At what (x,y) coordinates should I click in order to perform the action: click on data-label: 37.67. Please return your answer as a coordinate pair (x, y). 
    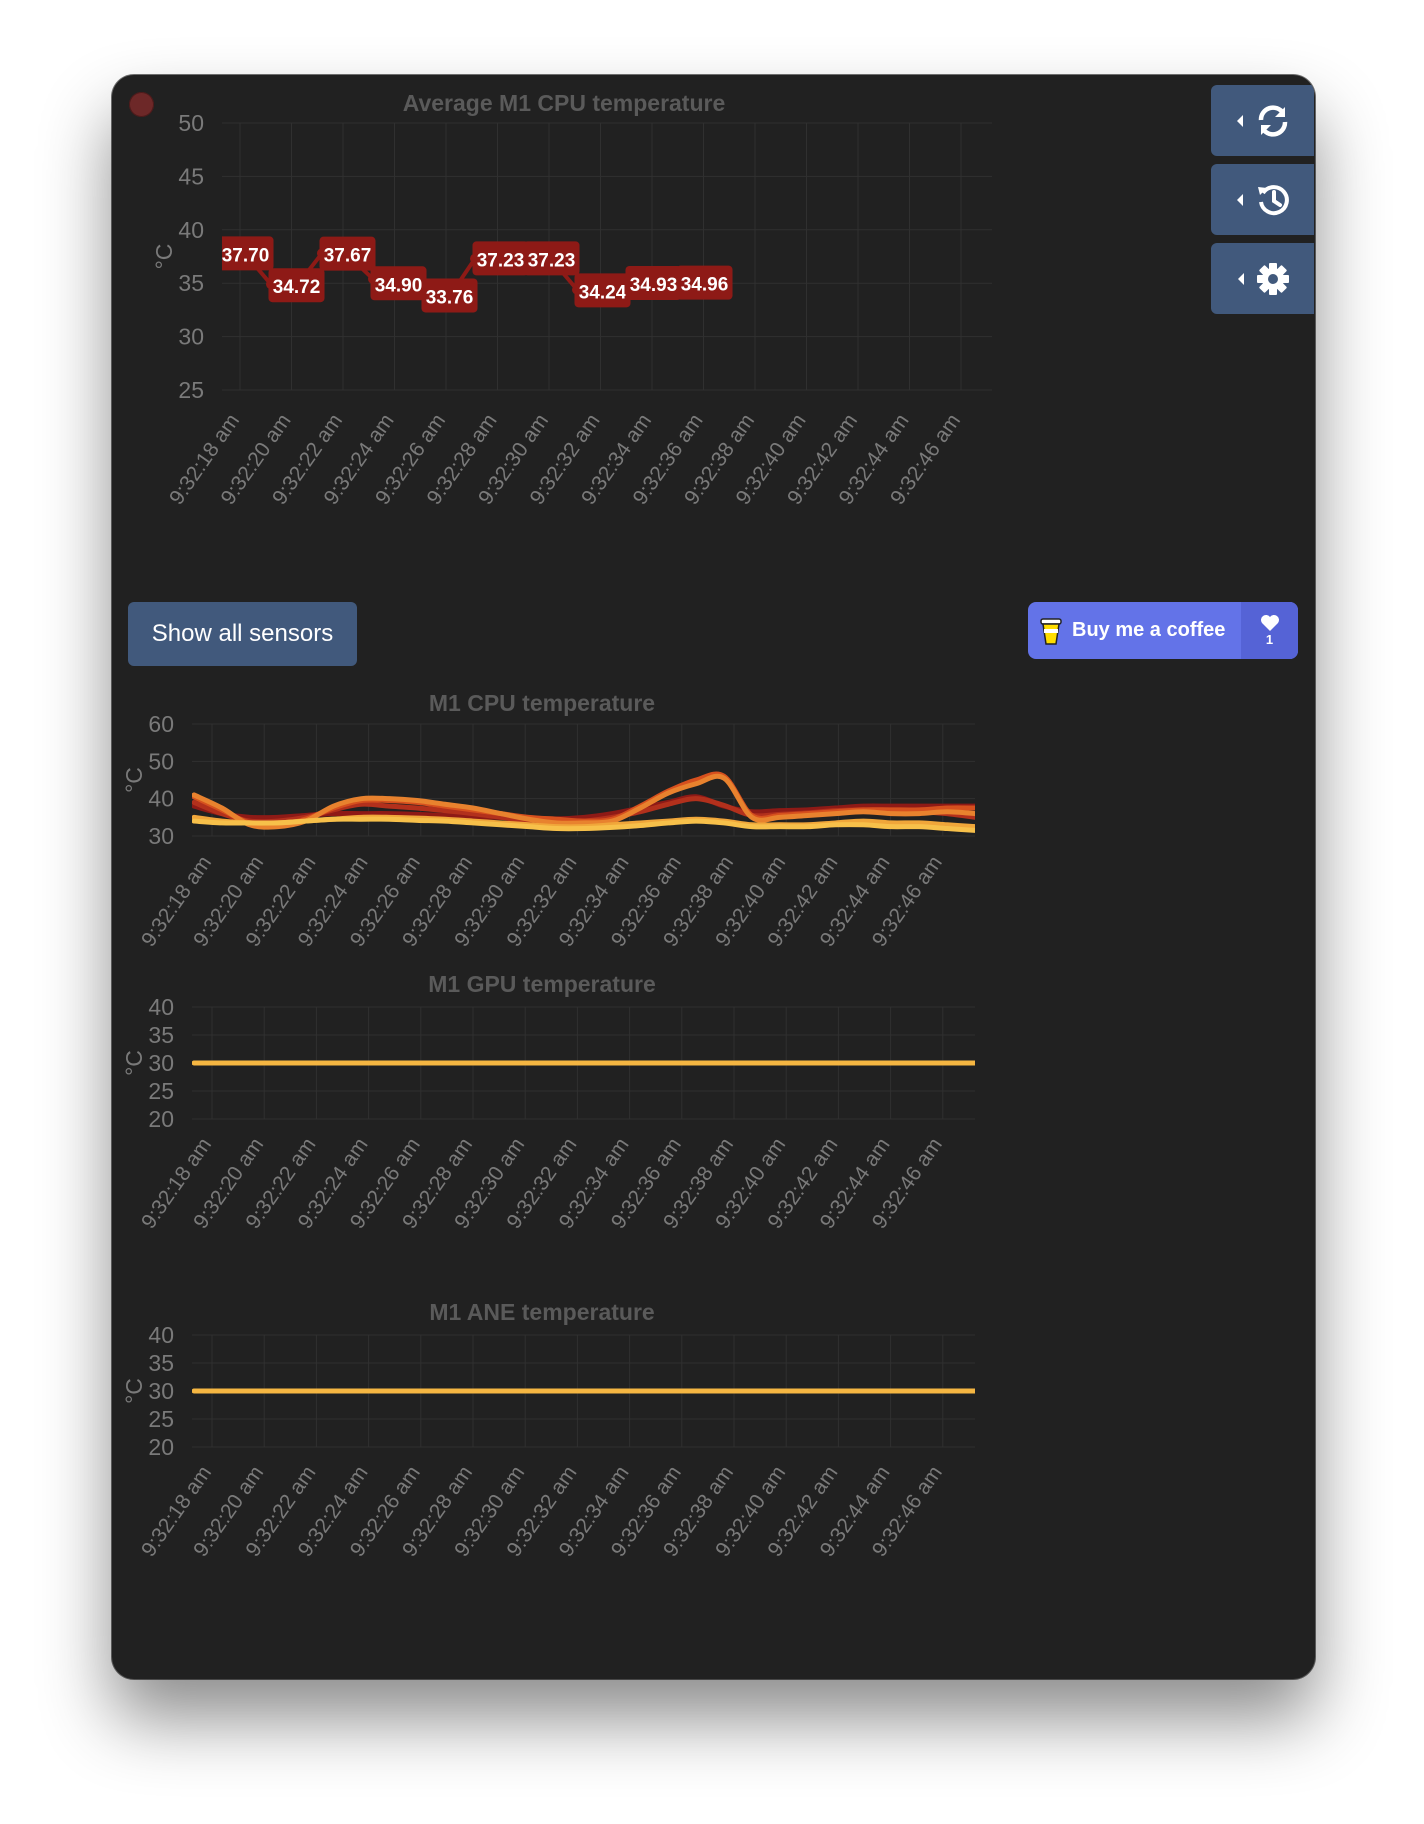
    Looking at the image, I should click on (348, 256).